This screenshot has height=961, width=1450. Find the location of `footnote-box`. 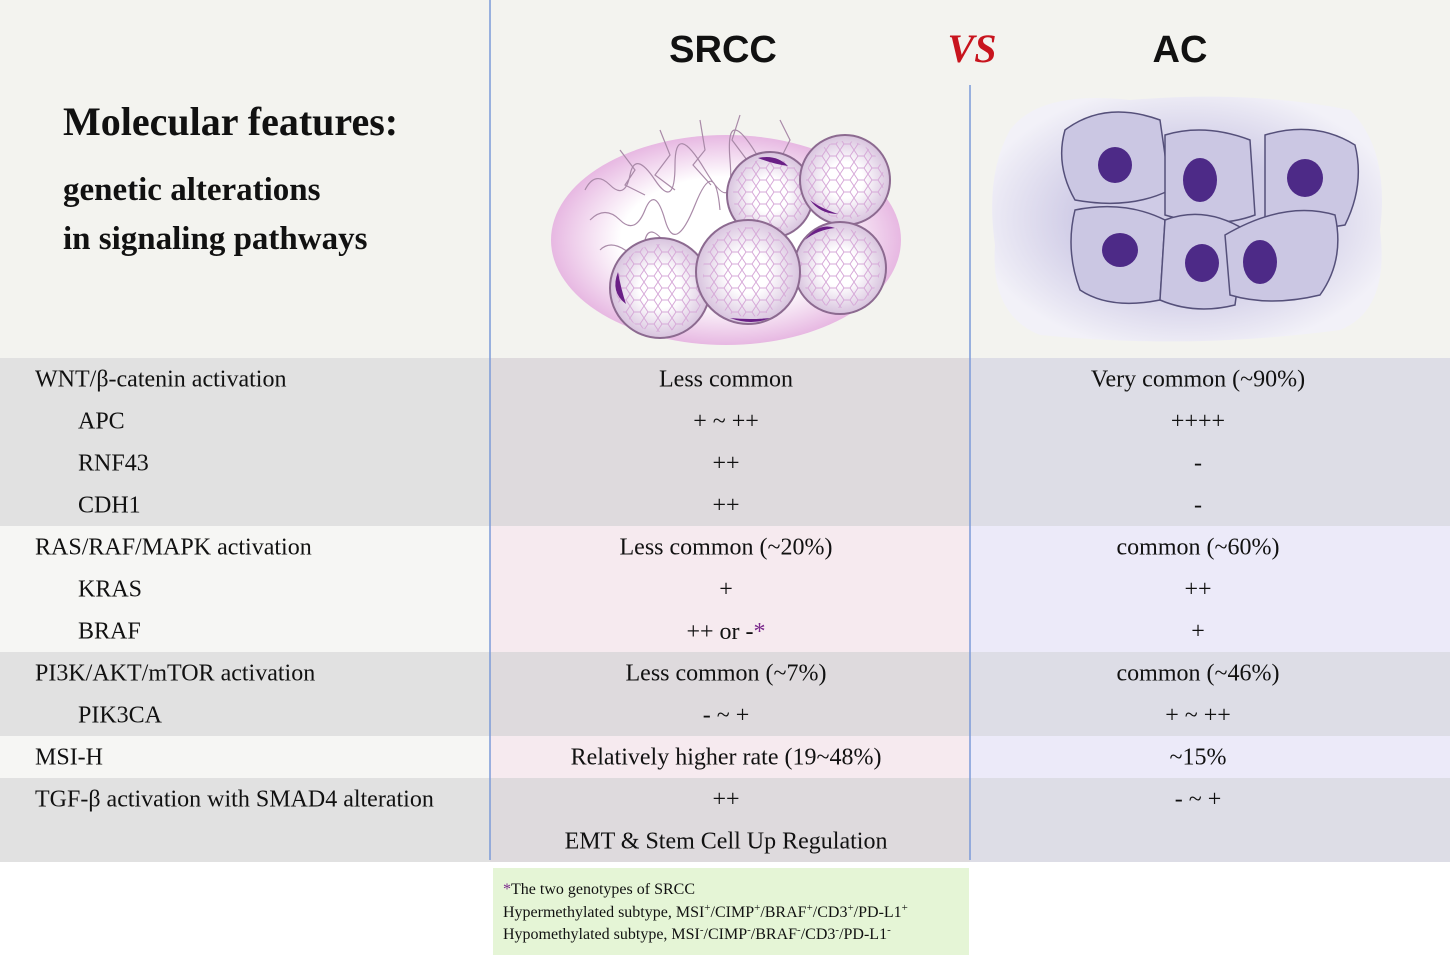

footnote-box is located at coordinates (731, 911).